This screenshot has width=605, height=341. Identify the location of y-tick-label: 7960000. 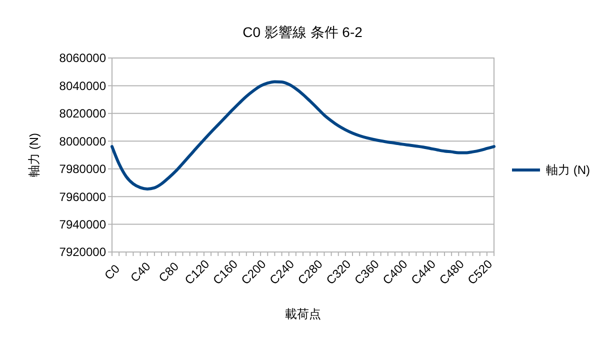
(82, 197).